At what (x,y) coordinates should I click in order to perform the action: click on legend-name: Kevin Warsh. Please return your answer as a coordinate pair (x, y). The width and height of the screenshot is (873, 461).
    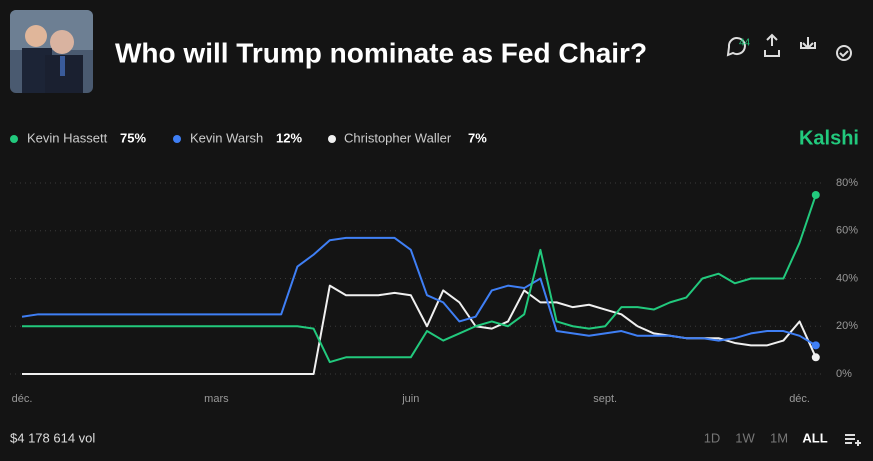
    Looking at the image, I should click on (226, 137).